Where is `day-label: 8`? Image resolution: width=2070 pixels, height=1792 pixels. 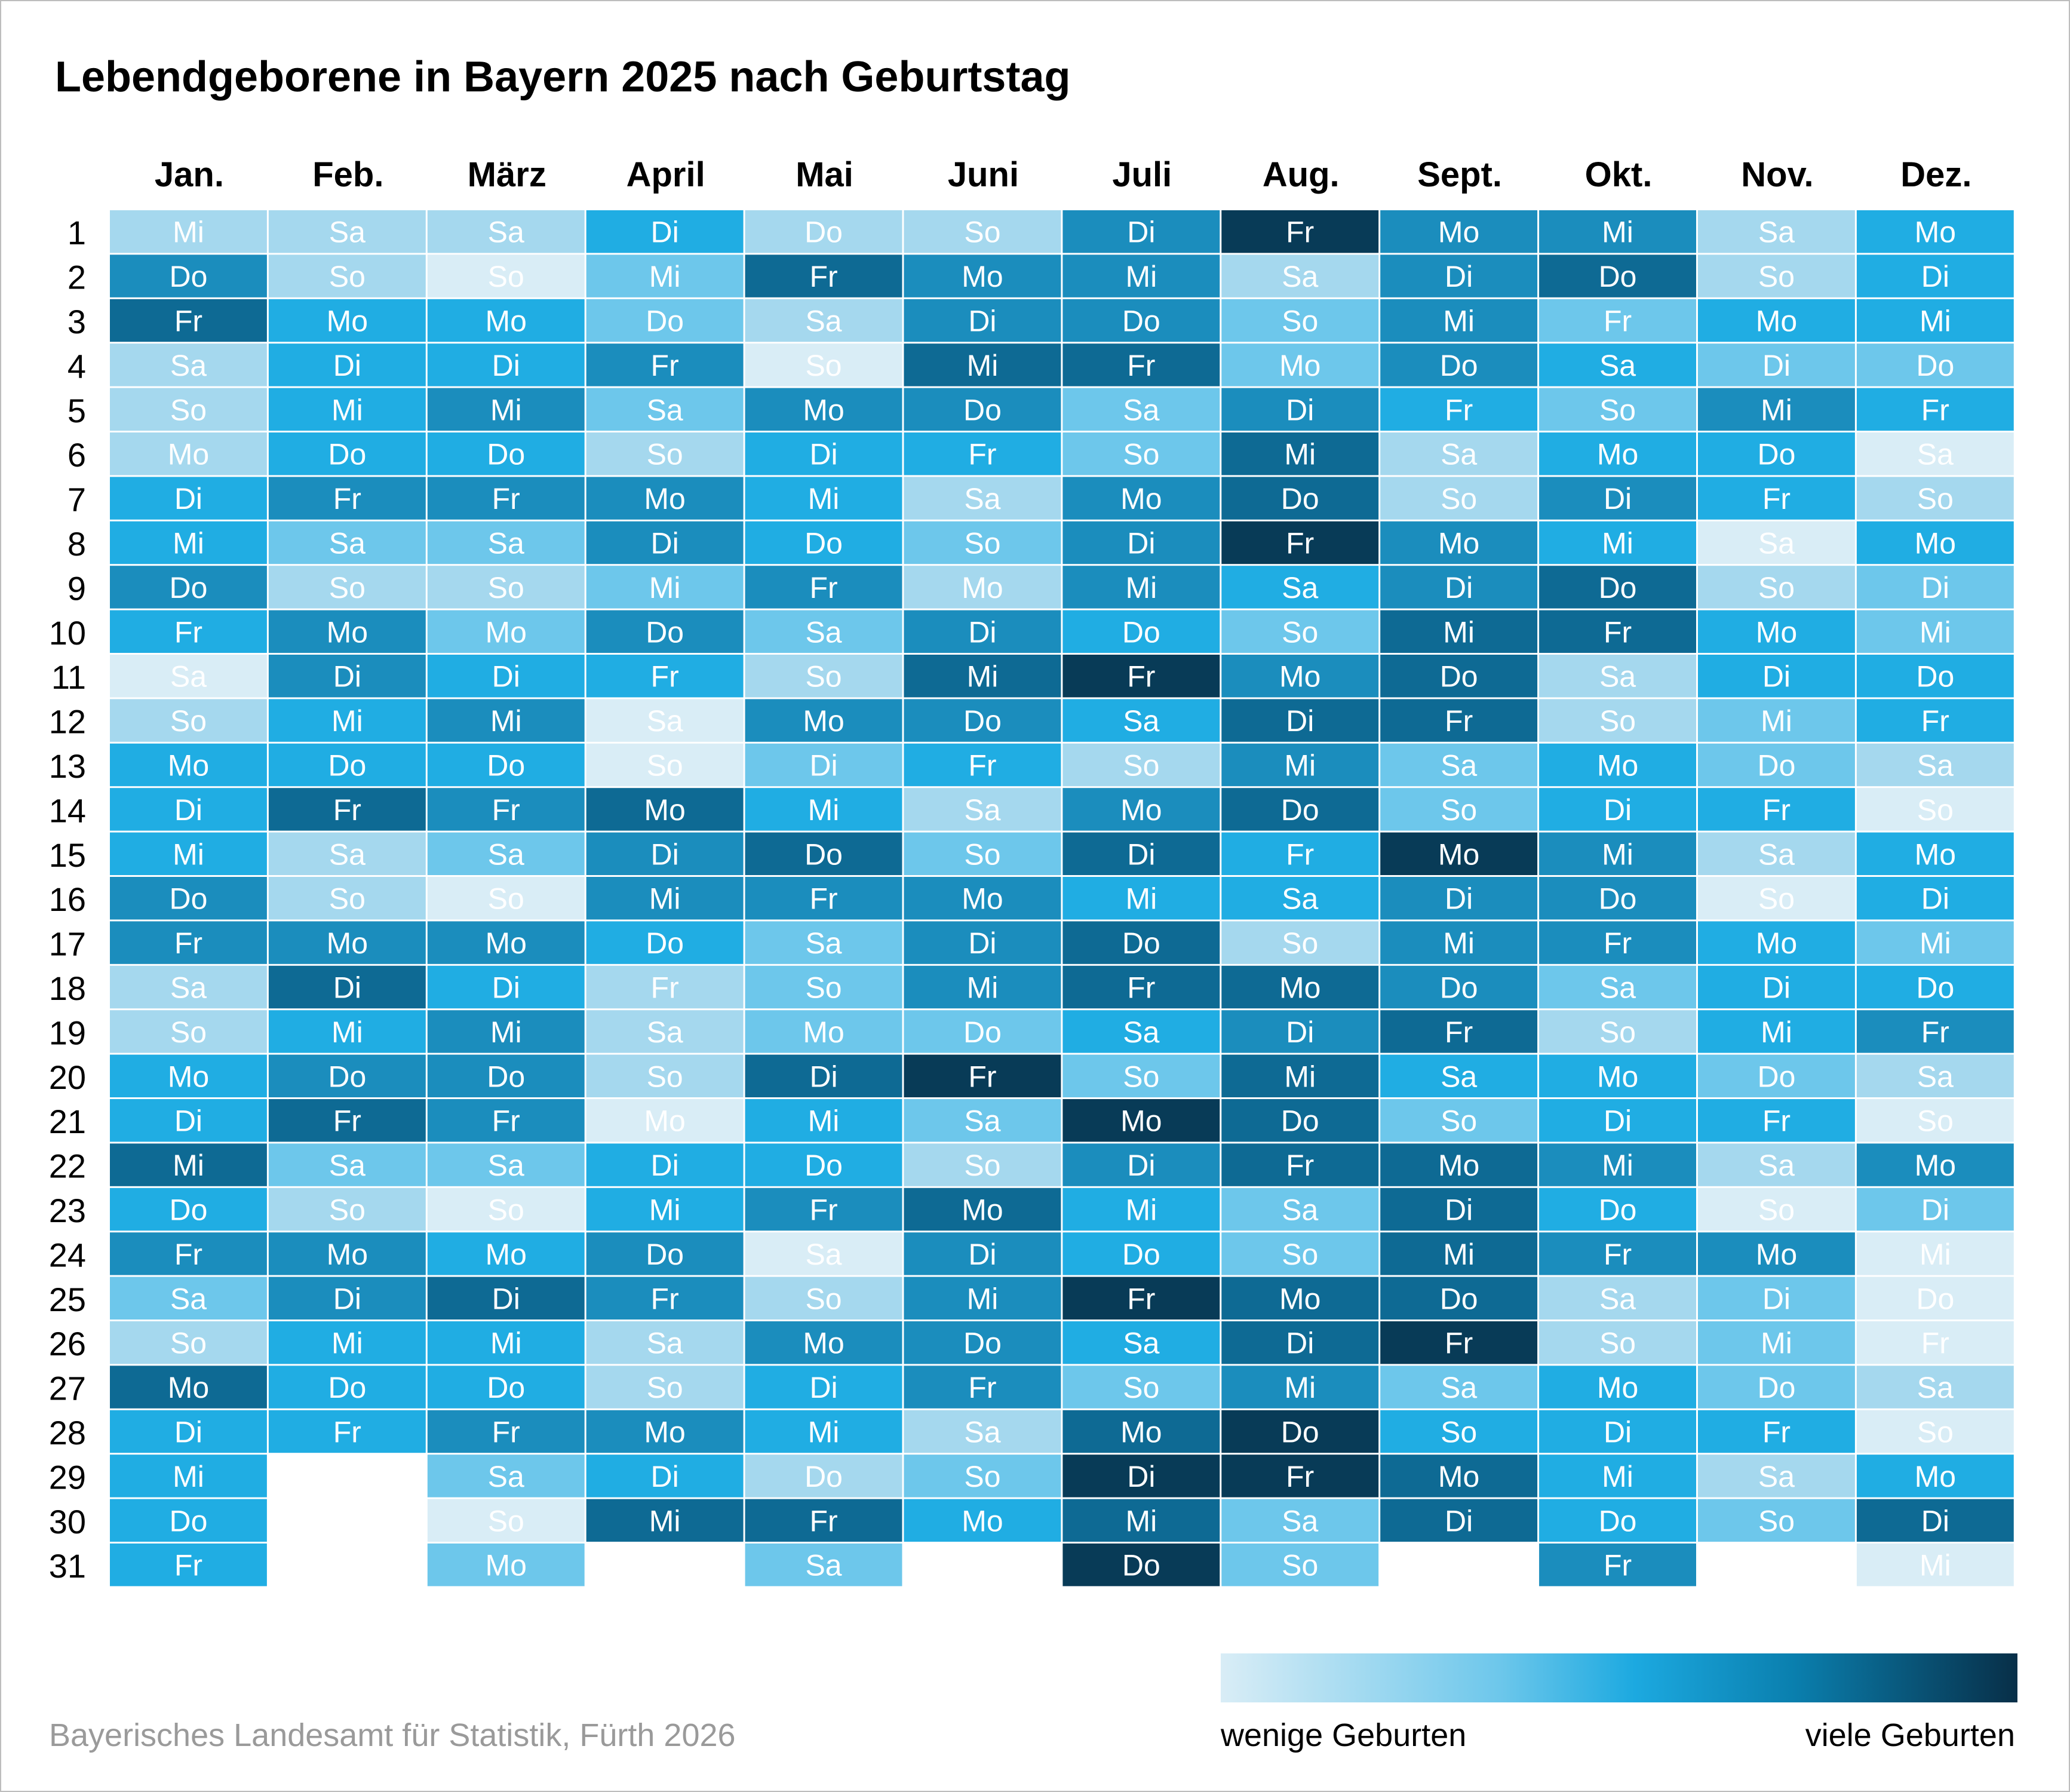 day-label: 8 is located at coordinates (76, 544).